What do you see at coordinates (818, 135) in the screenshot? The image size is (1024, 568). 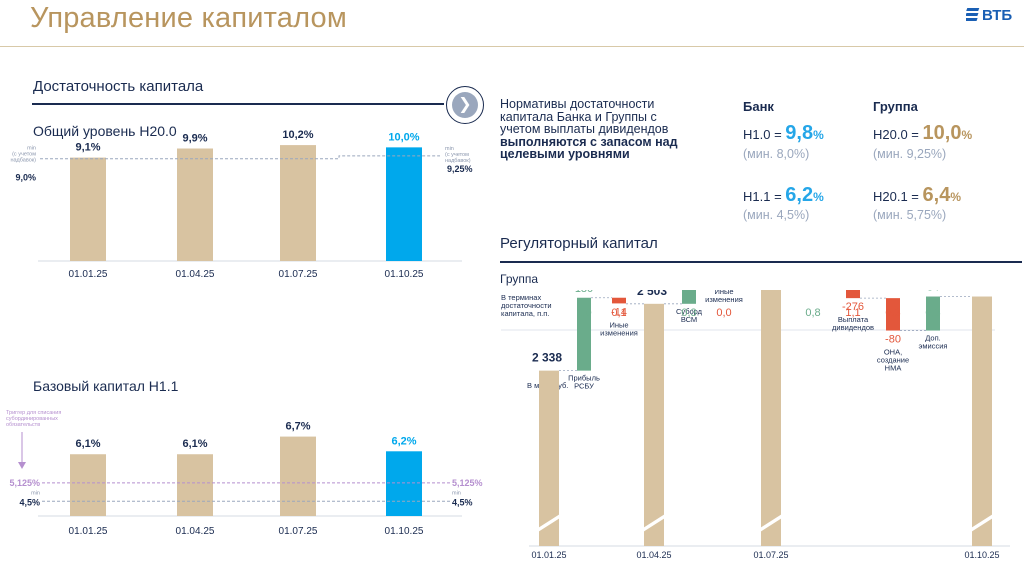 I see `metric-h10-pct: %` at bounding box center [818, 135].